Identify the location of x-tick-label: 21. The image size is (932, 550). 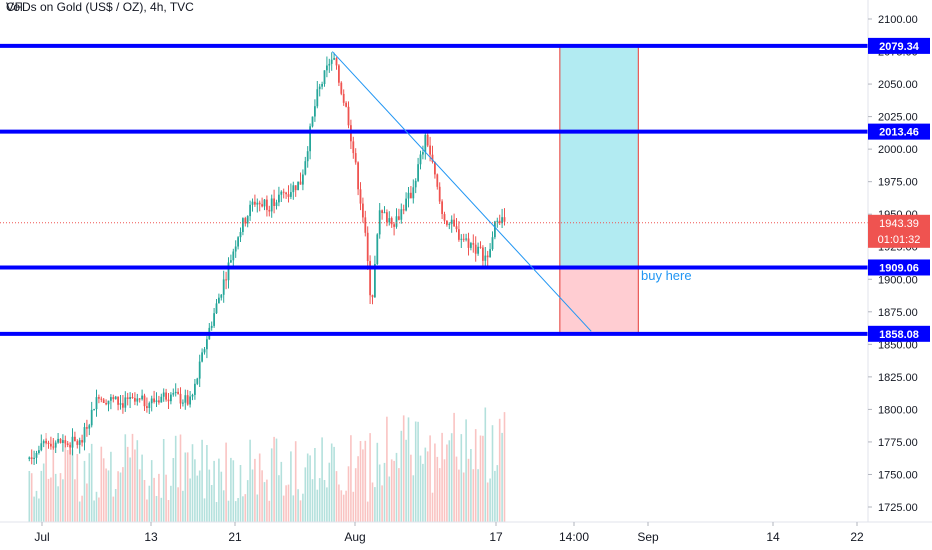
(235, 537).